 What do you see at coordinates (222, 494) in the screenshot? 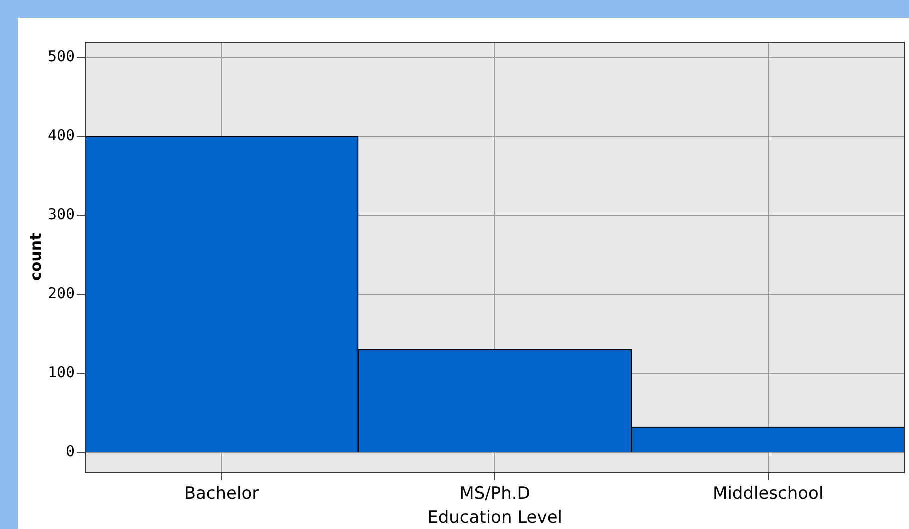
I see `x-tick-label: Bachelor` at bounding box center [222, 494].